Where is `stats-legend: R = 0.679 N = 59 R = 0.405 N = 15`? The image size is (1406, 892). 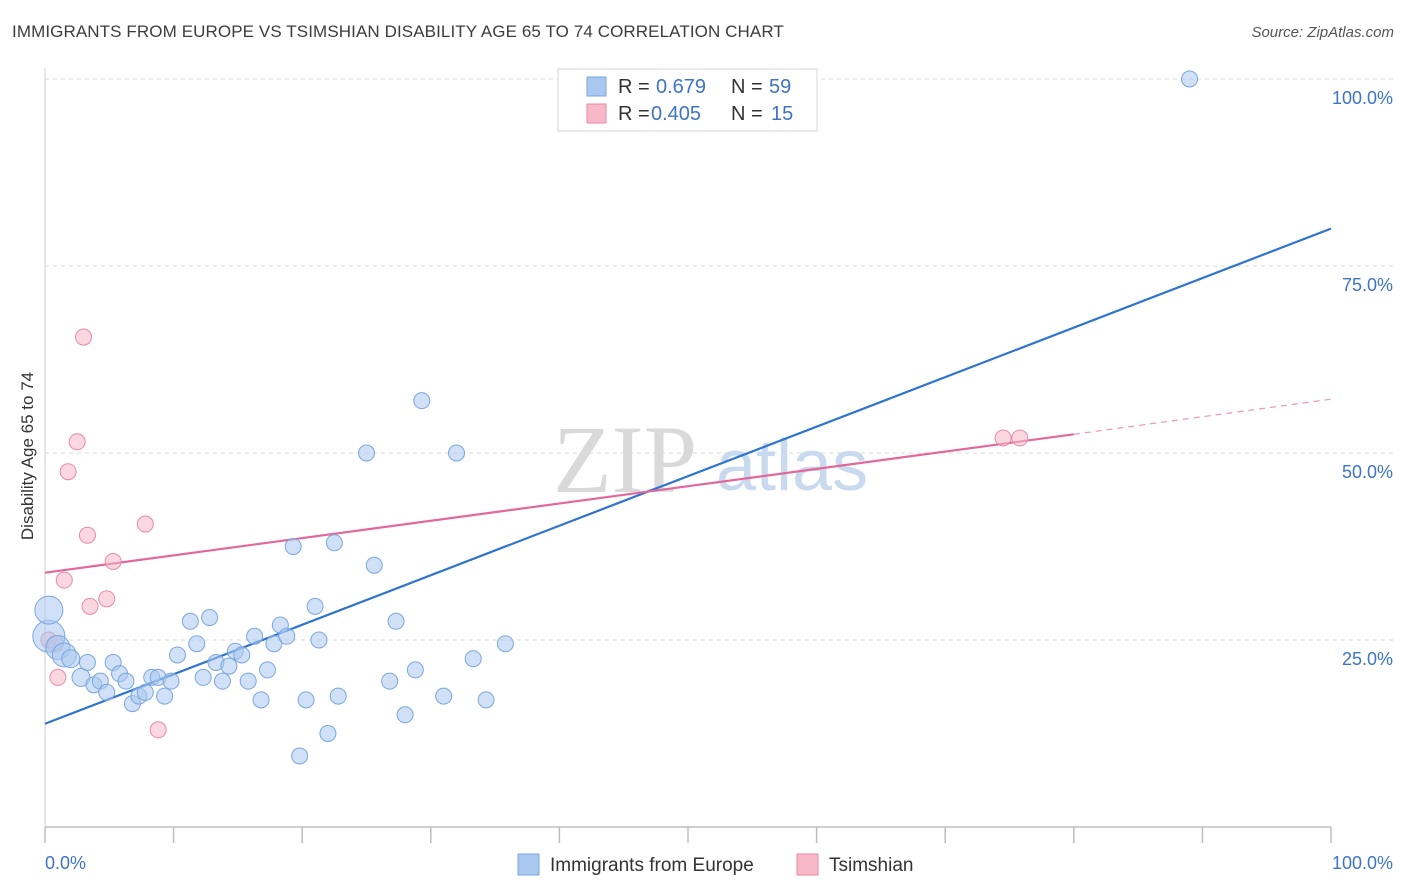
stats-legend: R = 0.679 N = 59 R = 0.405 N = 15 is located at coordinates (687, 100).